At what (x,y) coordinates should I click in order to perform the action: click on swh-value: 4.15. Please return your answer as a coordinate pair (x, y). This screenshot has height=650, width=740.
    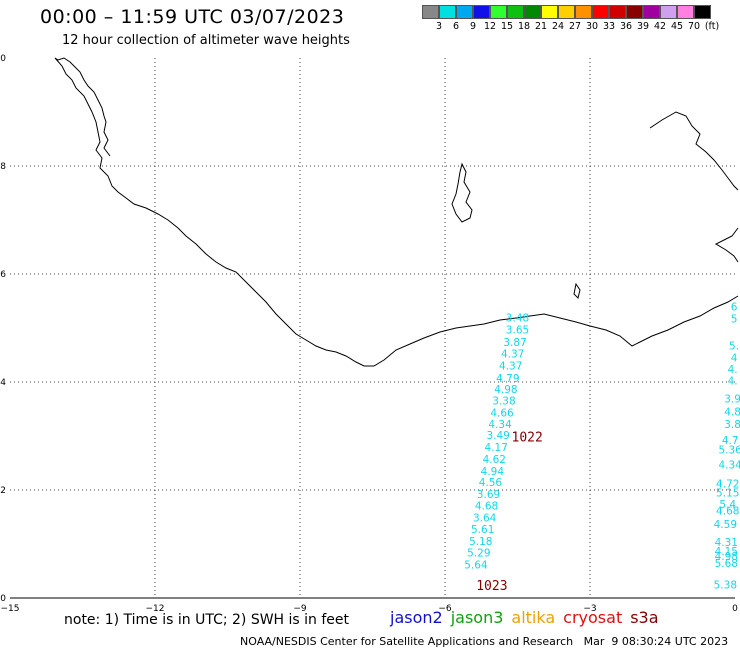
    Looking at the image, I should click on (726, 552).